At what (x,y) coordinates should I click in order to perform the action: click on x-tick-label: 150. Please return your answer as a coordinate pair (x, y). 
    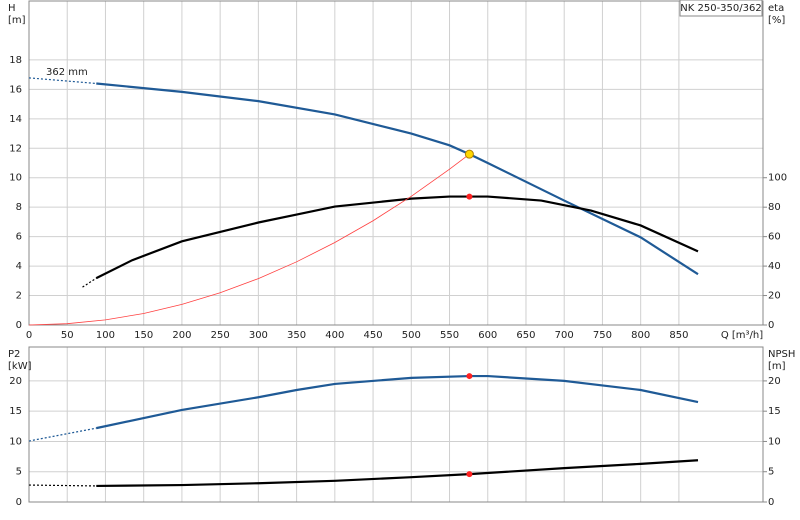
    Looking at the image, I should click on (143, 335).